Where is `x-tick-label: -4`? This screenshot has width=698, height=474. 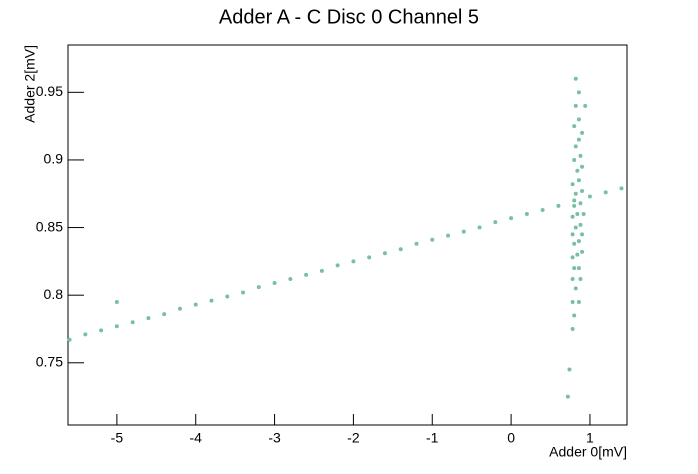
x-tick-label: -4 is located at coordinates (195, 438).